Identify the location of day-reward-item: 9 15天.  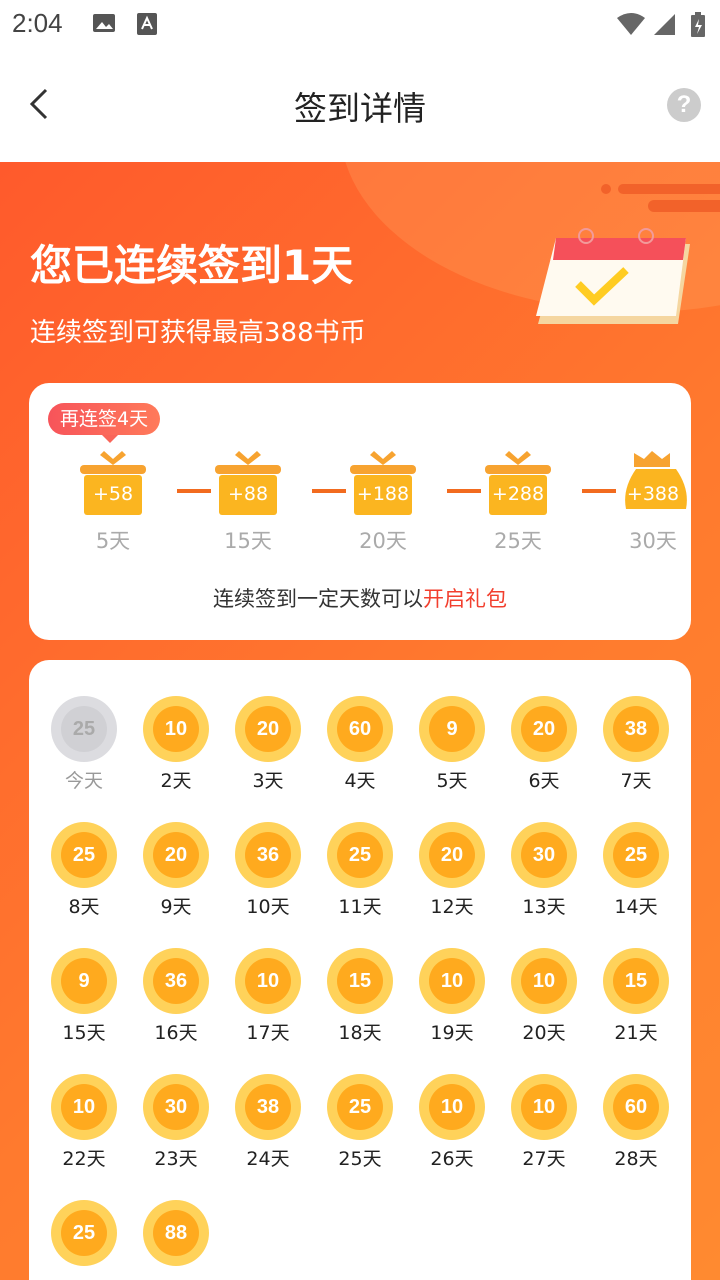
(84, 996).